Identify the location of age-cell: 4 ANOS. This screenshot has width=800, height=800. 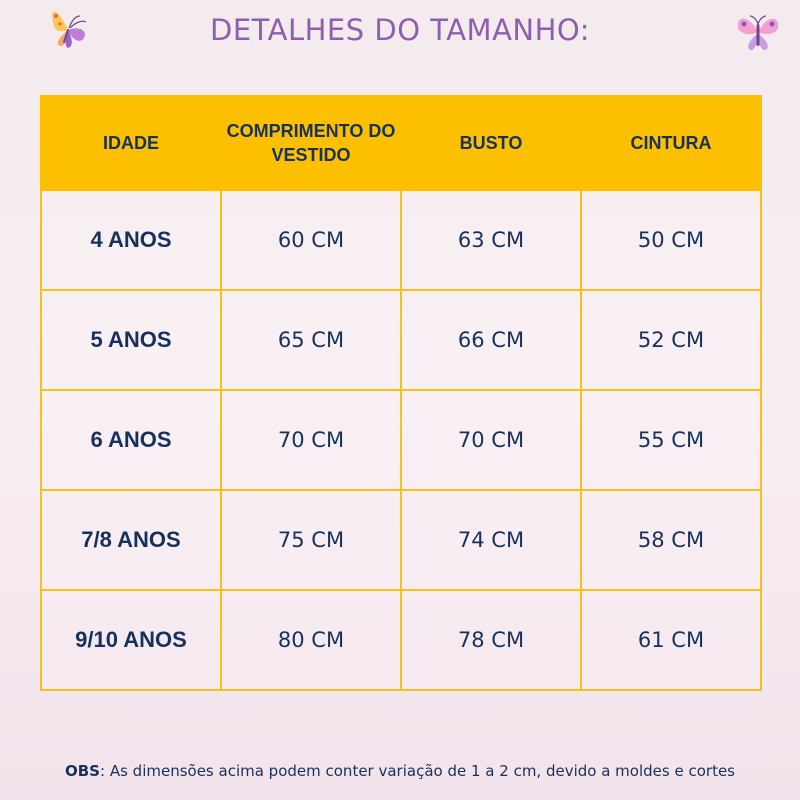
(131, 240).